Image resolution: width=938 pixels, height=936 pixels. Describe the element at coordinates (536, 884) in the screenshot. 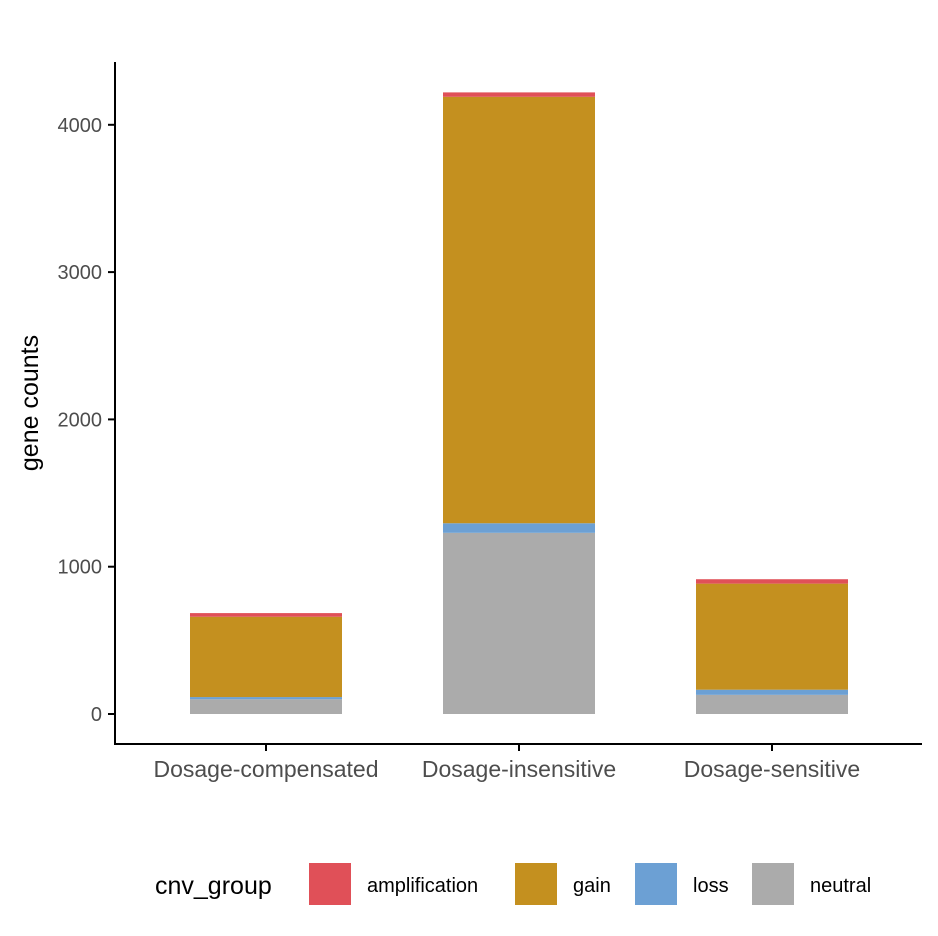

I see `legend-key-gain` at that location.